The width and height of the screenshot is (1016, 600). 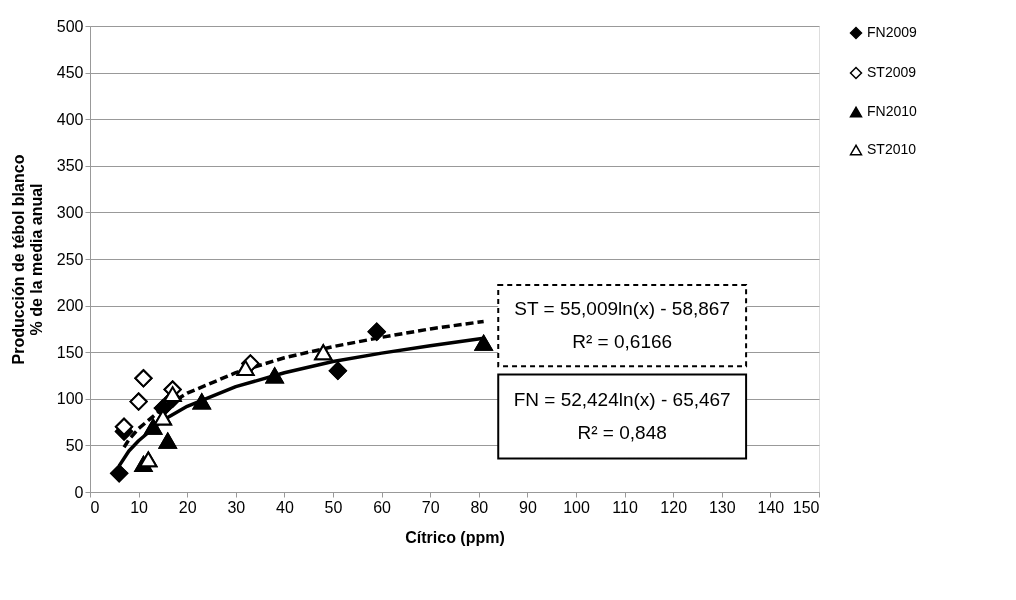 I want to click on x-tick-label: 150, so click(x=806, y=507).